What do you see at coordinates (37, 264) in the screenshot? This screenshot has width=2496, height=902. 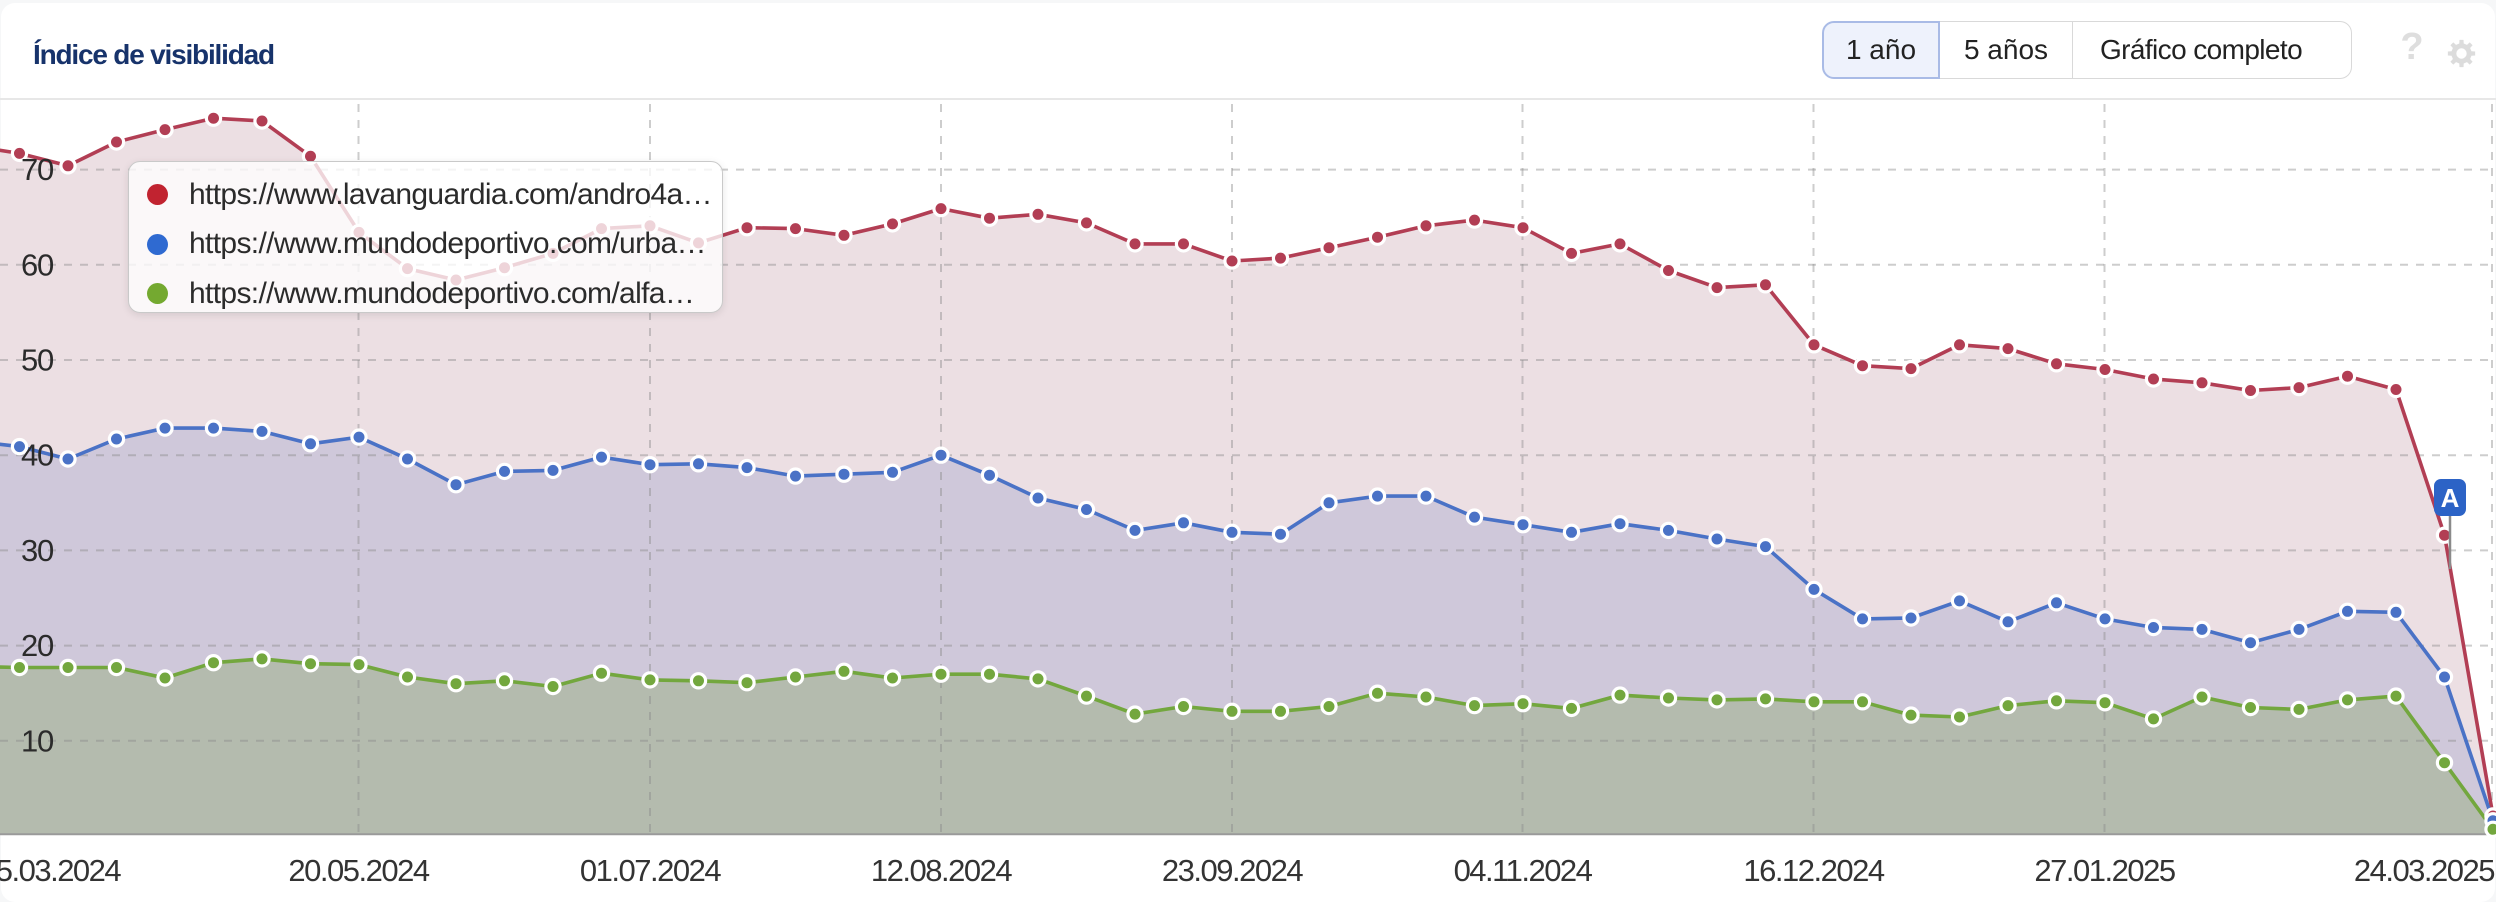 I see `svg-text: 60` at bounding box center [37, 264].